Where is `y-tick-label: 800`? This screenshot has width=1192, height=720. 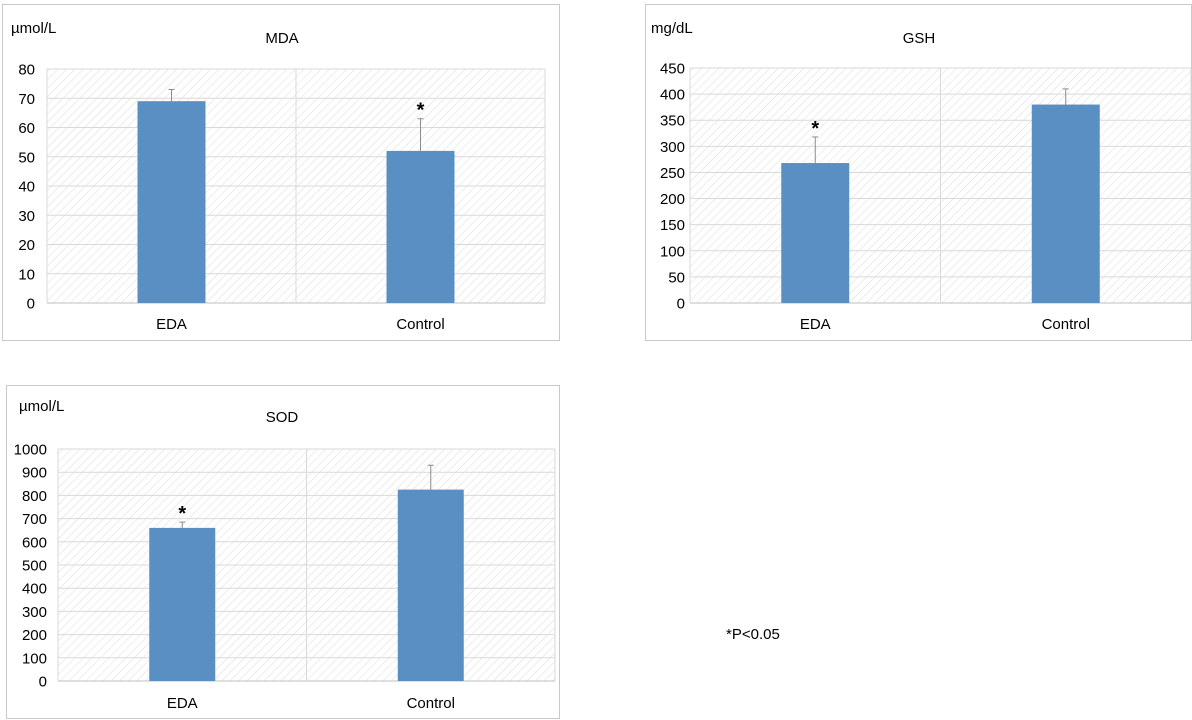 y-tick-label: 800 is located at coordinates (34, 496).